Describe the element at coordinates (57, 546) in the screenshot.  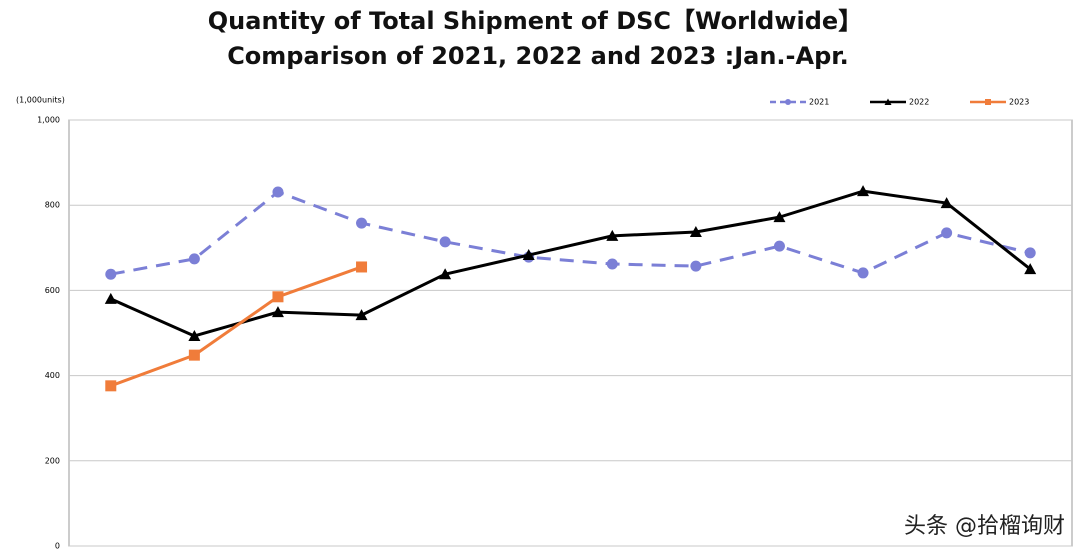
I see `y-tick-label: 0` at that location.